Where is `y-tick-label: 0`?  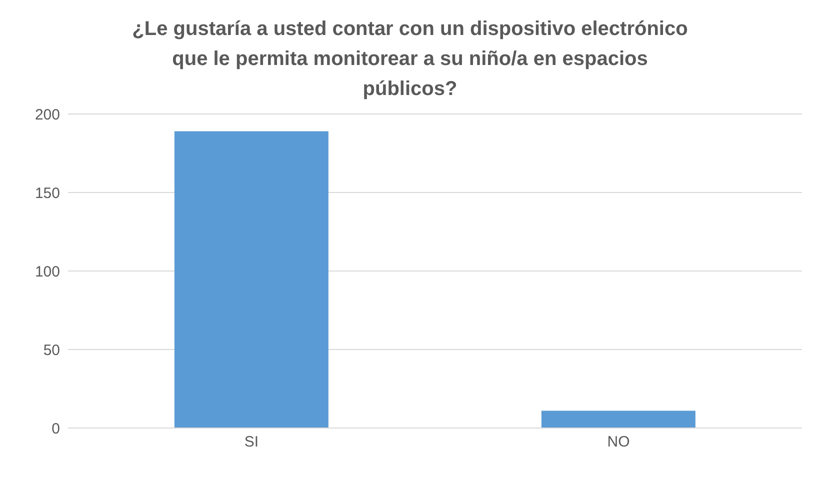 y-tick-label: 0 is located at coordinates (56, 429).